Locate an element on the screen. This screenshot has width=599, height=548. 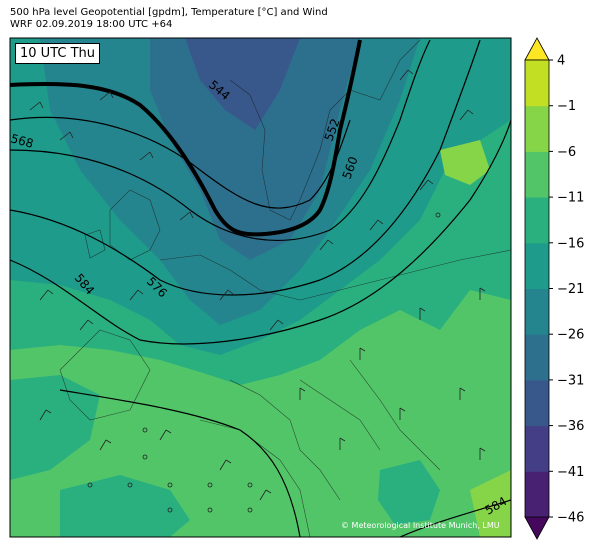
colorbar-tick-label: 4 is located at coordinates (561, 61).